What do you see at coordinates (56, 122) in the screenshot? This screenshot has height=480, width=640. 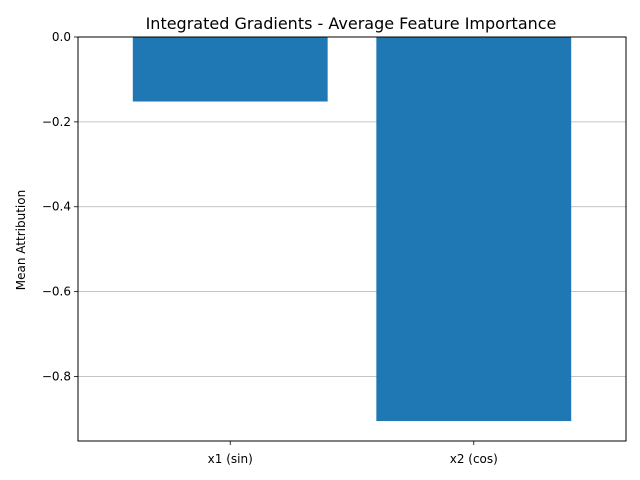 I see `y-tick-label: −0.2` at bounding box center [56, 122].